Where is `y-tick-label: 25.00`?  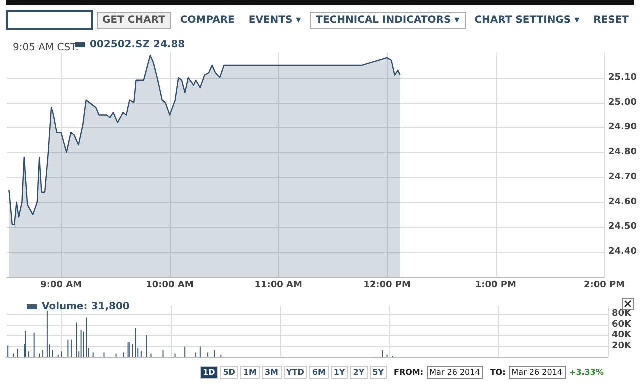
y-tick-label: 25.00 is located at coordinates (622, 103).